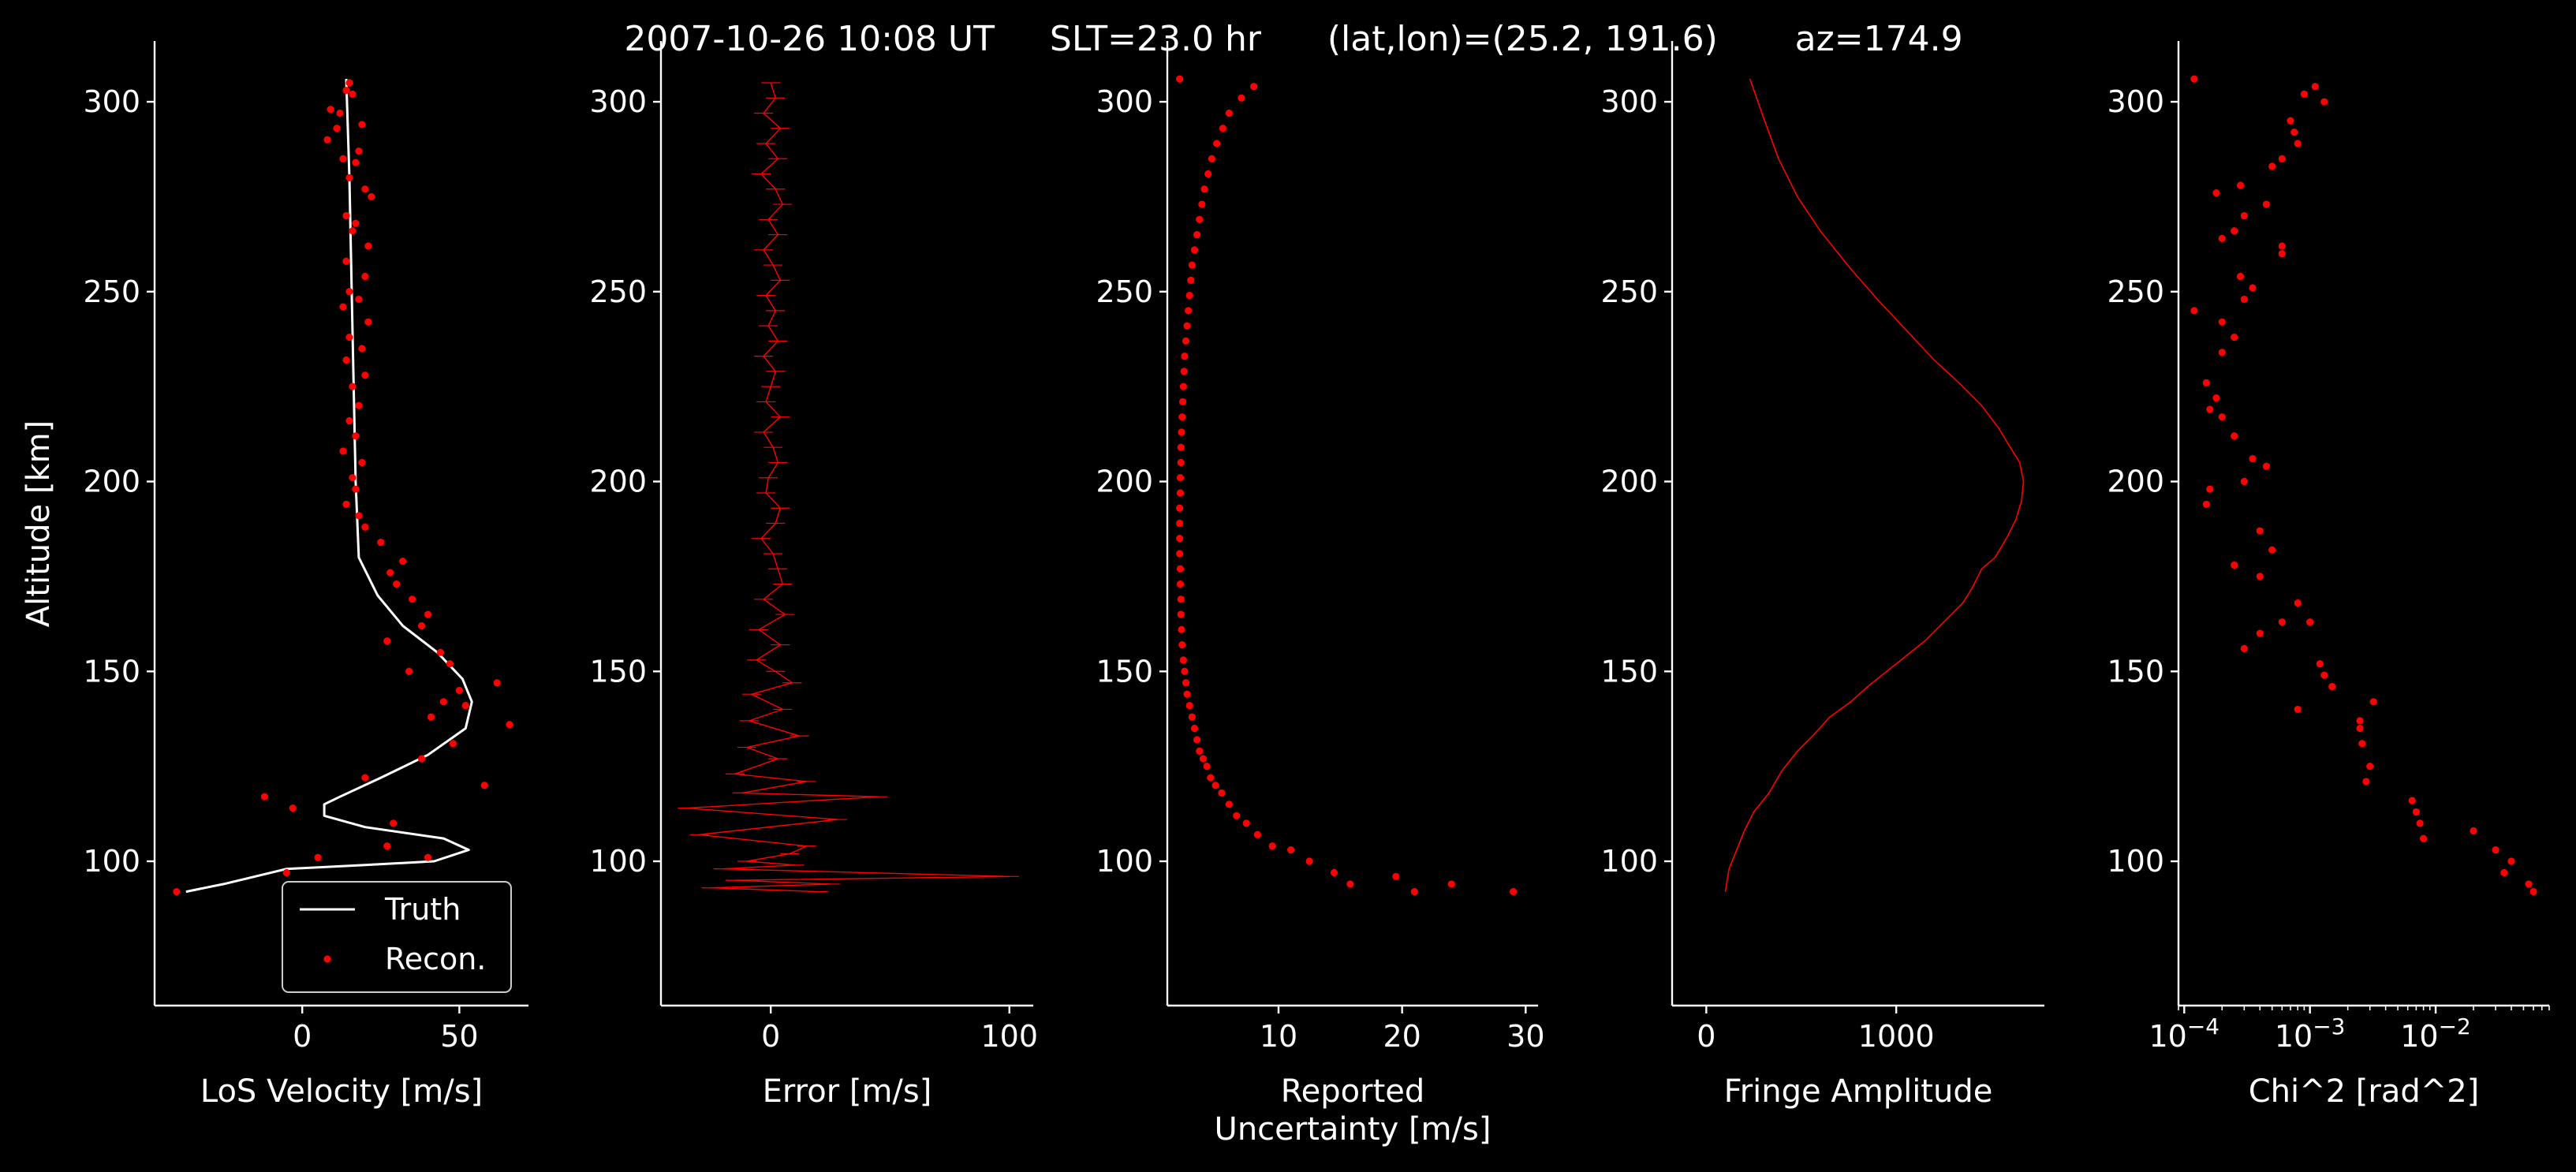 The width and height of the screenshot is (2576, 1172). I want to click on x-tick-label: 100, so click(1009, 1037).